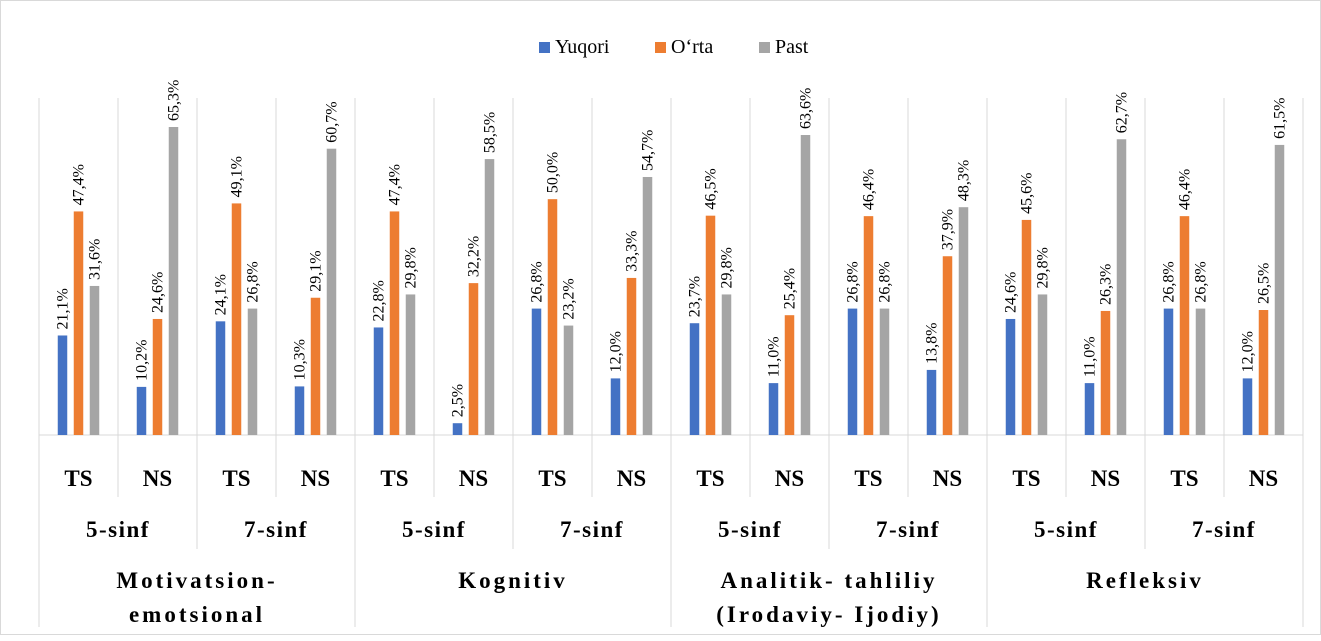  Describe the element at coordinates (79, 184) in the screenshot. I see `data-label: 47,4%` at that location.